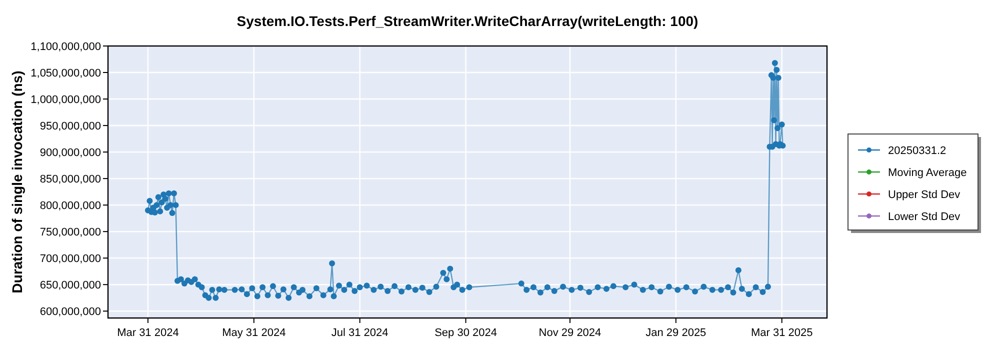 The image size is (1000, 350). What do you see at coordinates (924, 216) in the screenshot?
I see `legend-label: Lower Std Dev` at bounding box center [924, 216].